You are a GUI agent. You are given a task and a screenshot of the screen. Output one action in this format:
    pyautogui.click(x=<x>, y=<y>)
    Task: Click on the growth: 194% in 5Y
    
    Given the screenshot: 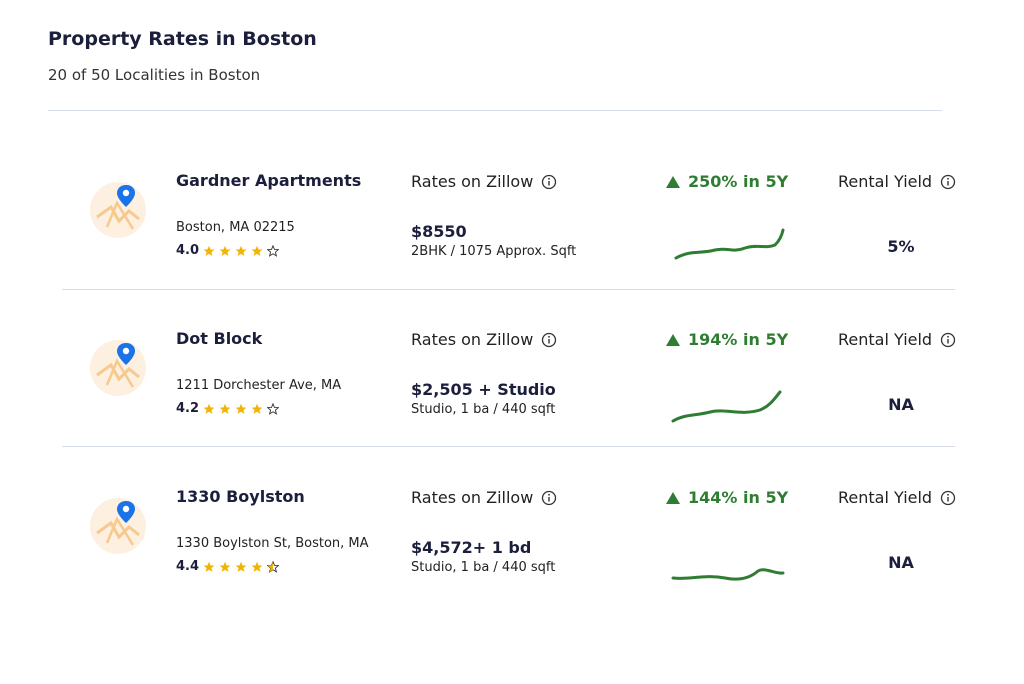 What is the action you would take?
    pyautogui.click(x=727, y=339)
    